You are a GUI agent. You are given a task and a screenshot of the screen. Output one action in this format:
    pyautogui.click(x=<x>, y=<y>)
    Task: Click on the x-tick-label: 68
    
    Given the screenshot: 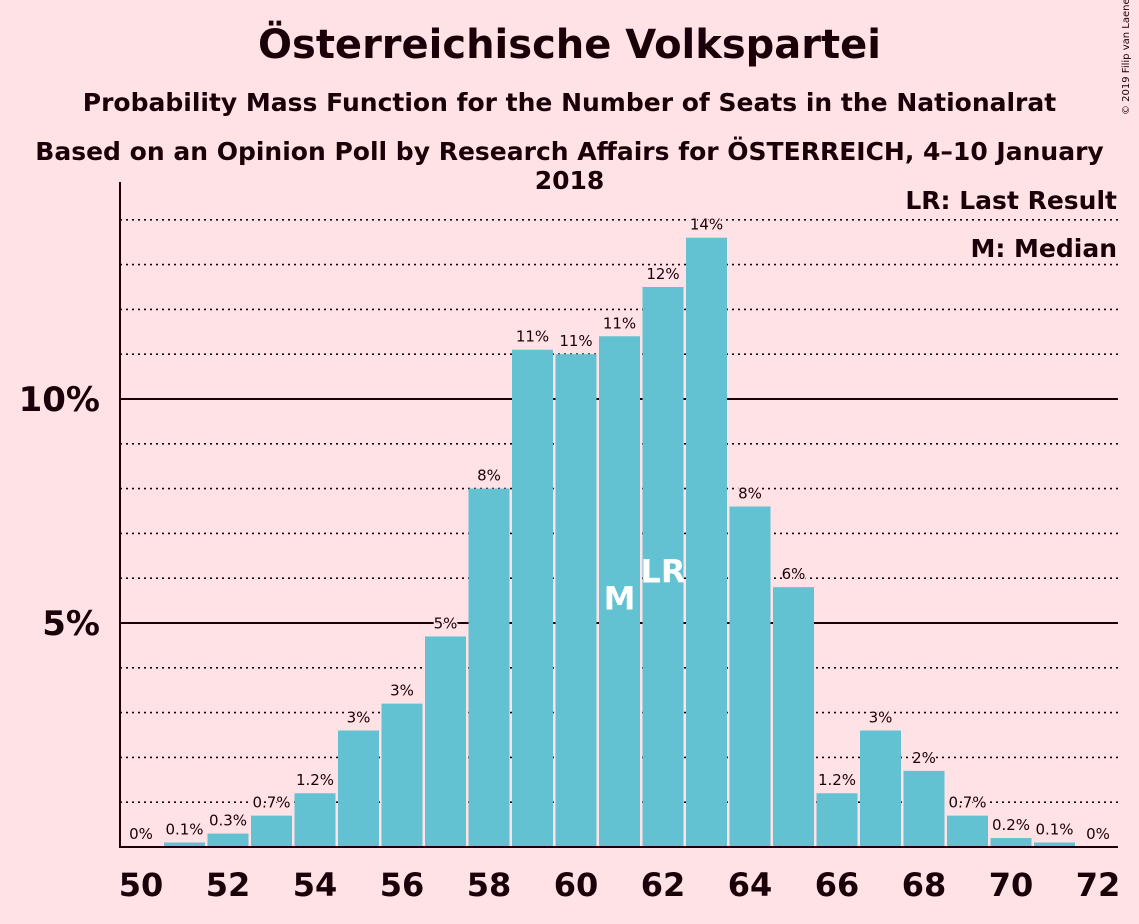 What is the action you would take?
    pyautogui.click(x=924, y=885)
    